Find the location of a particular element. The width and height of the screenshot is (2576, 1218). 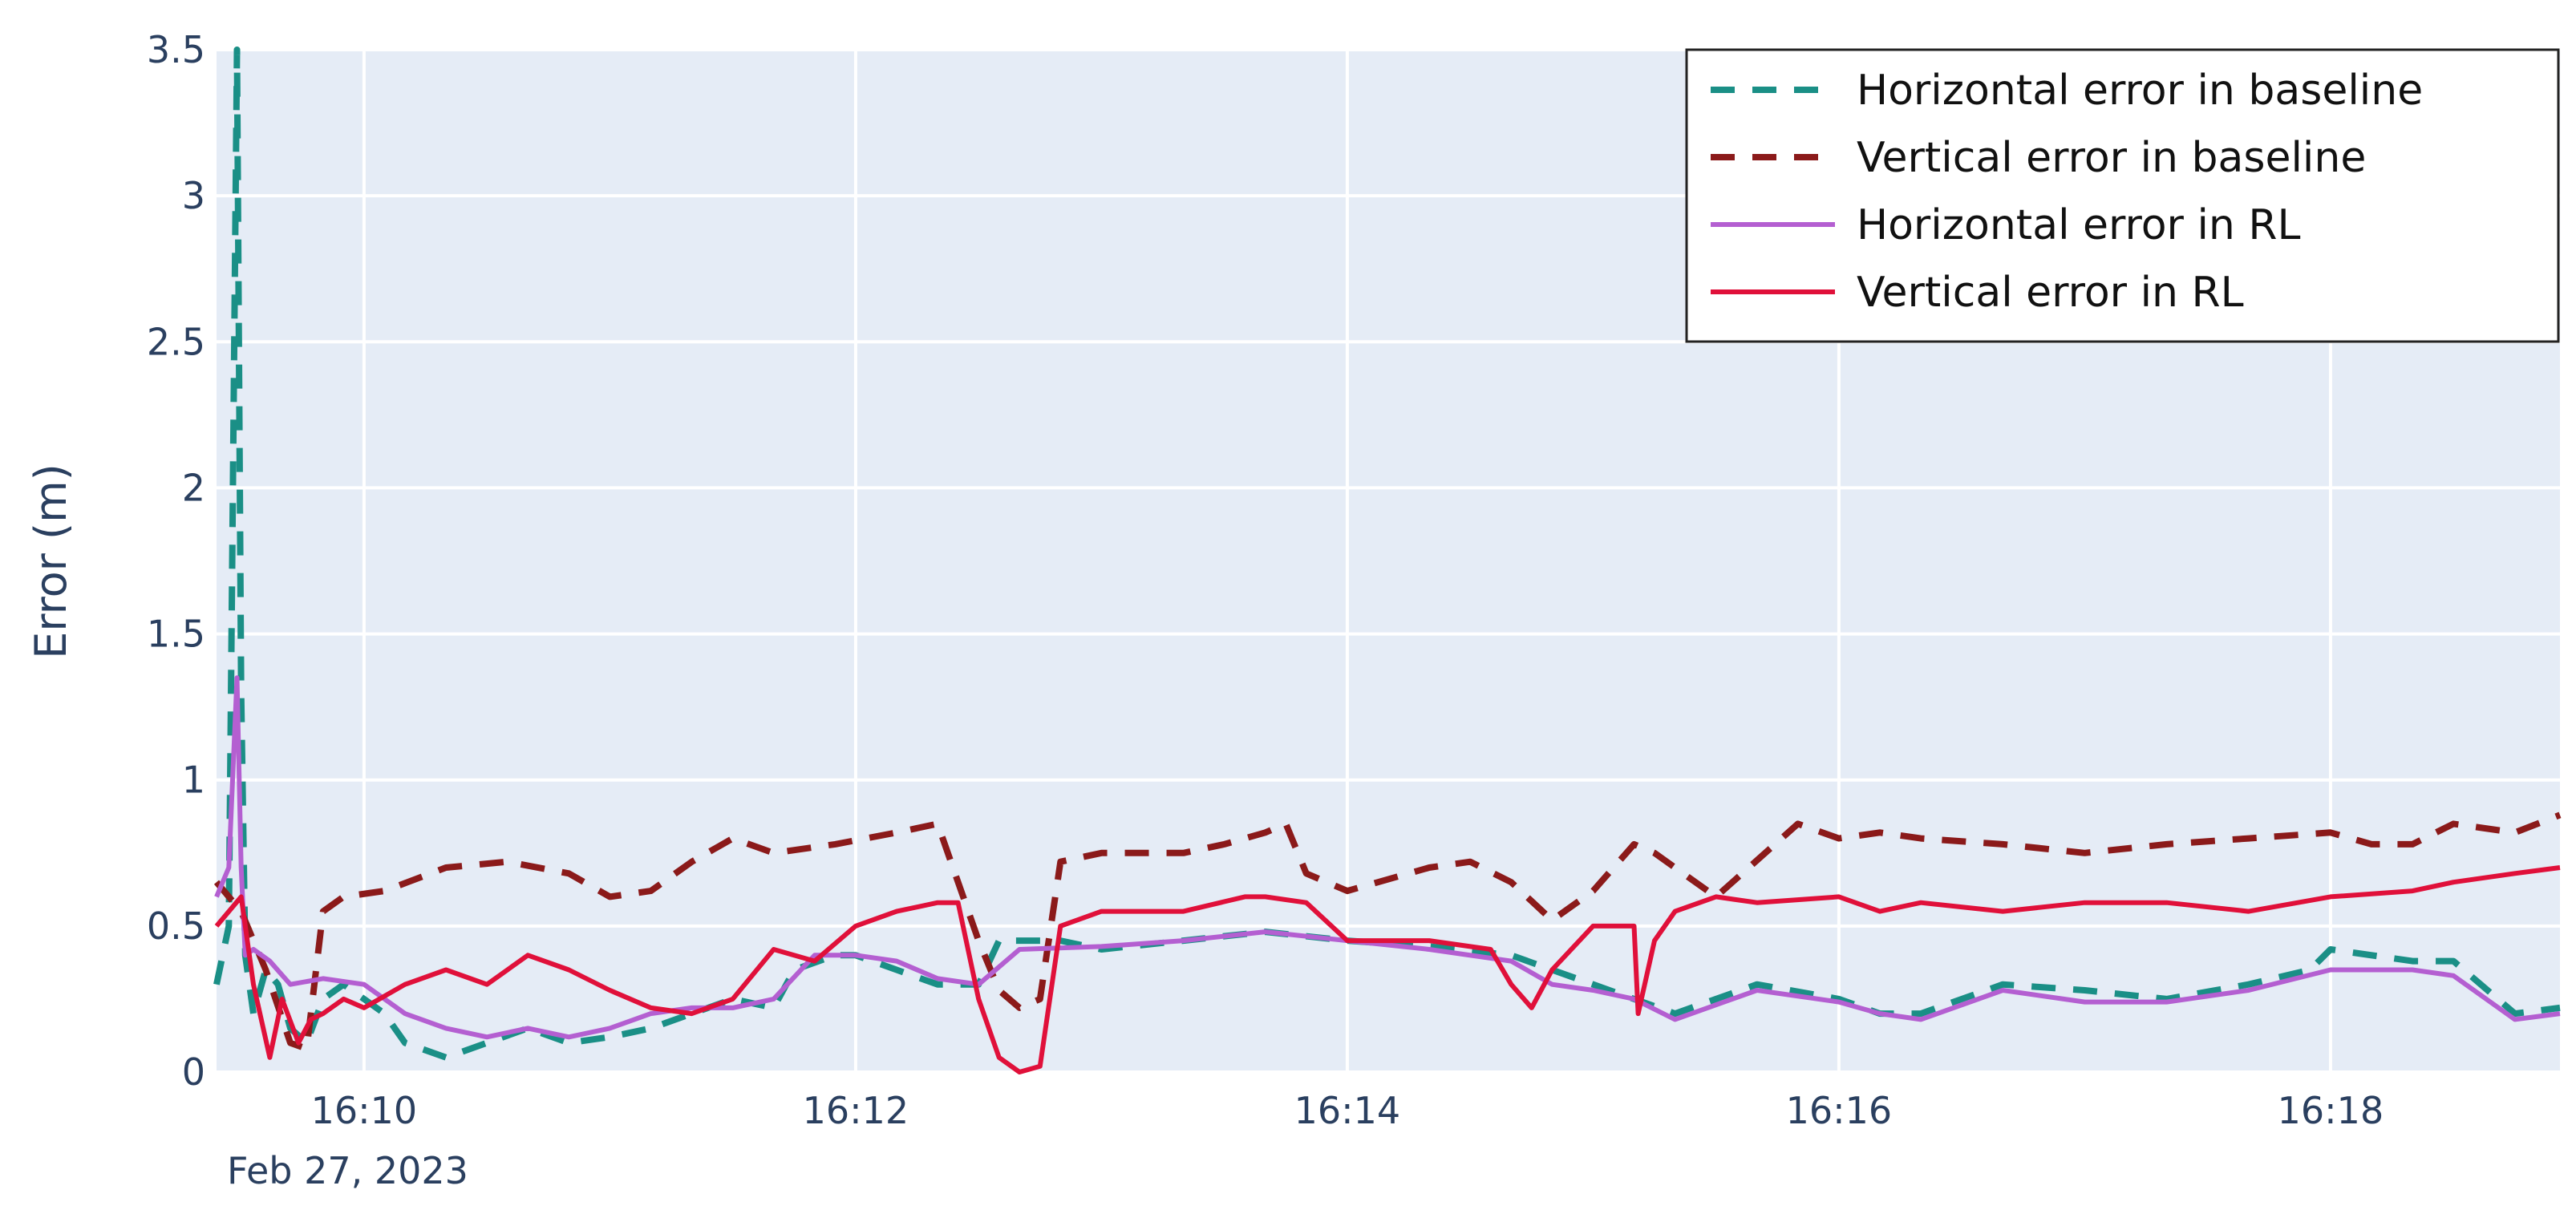

x-tick-label: 16:10 is located at coordinates (364, 1110).